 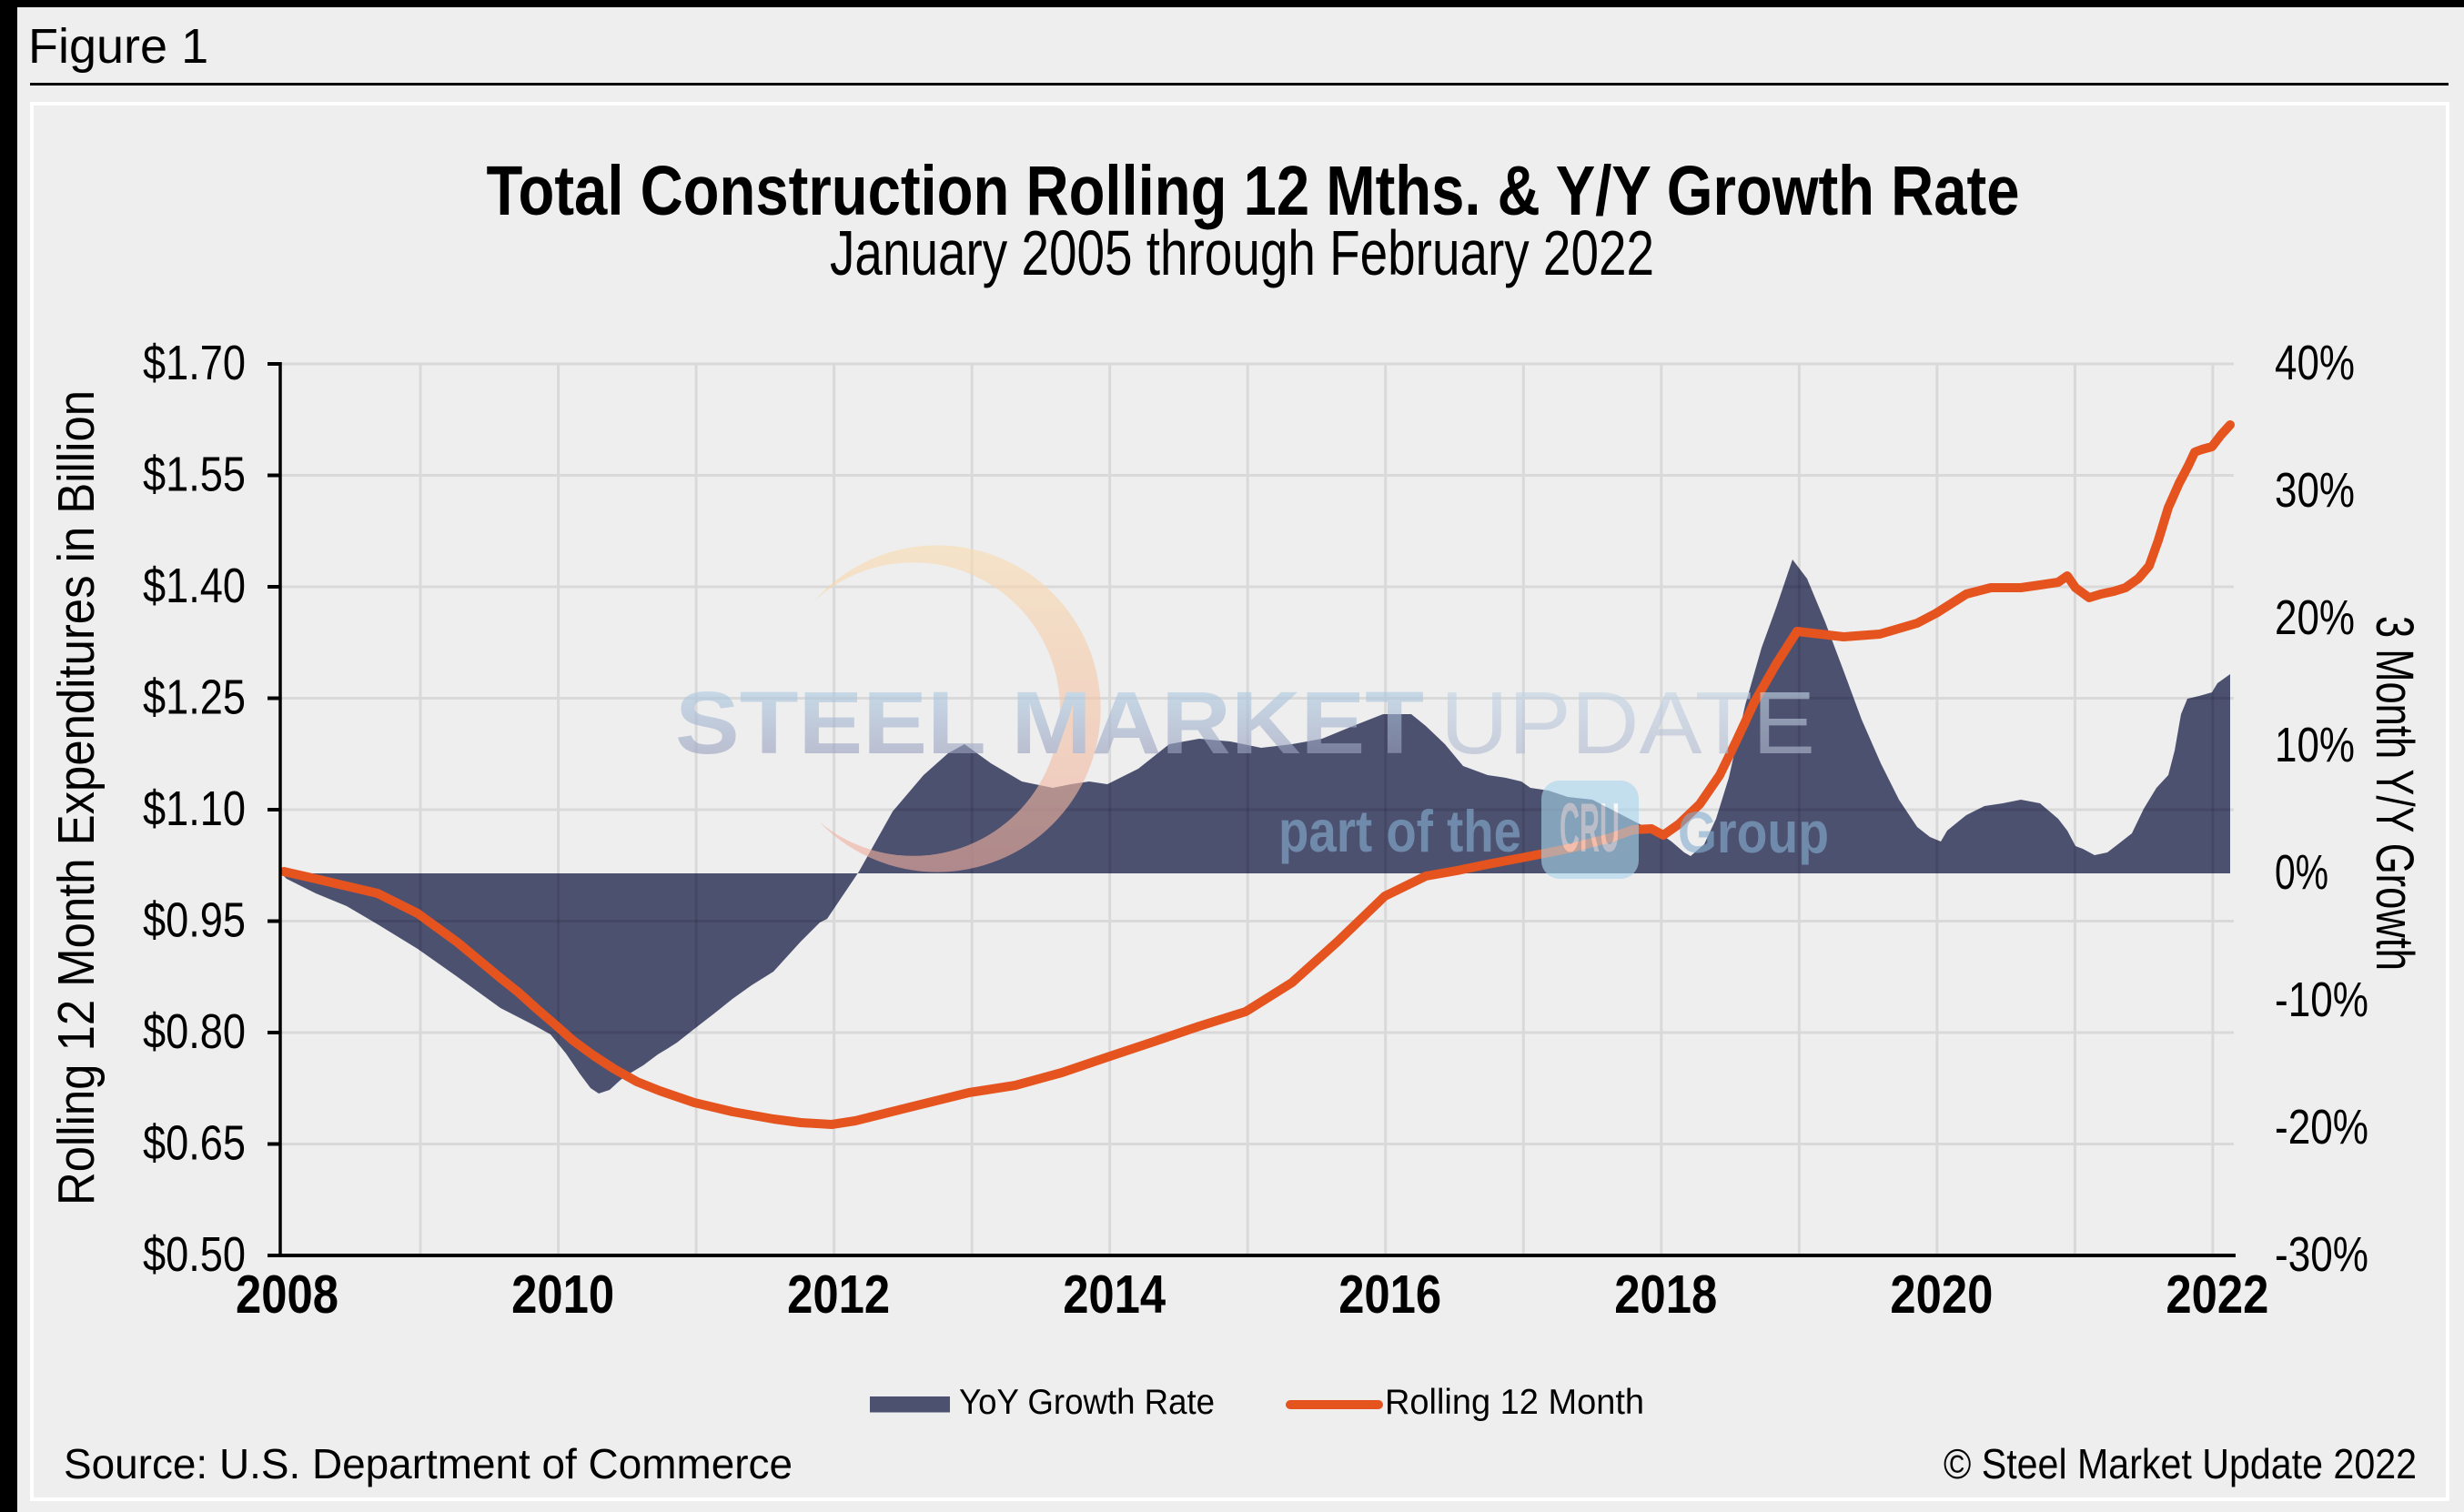 I want to click on svg-text: 2008, so click(x=287, y=1295).